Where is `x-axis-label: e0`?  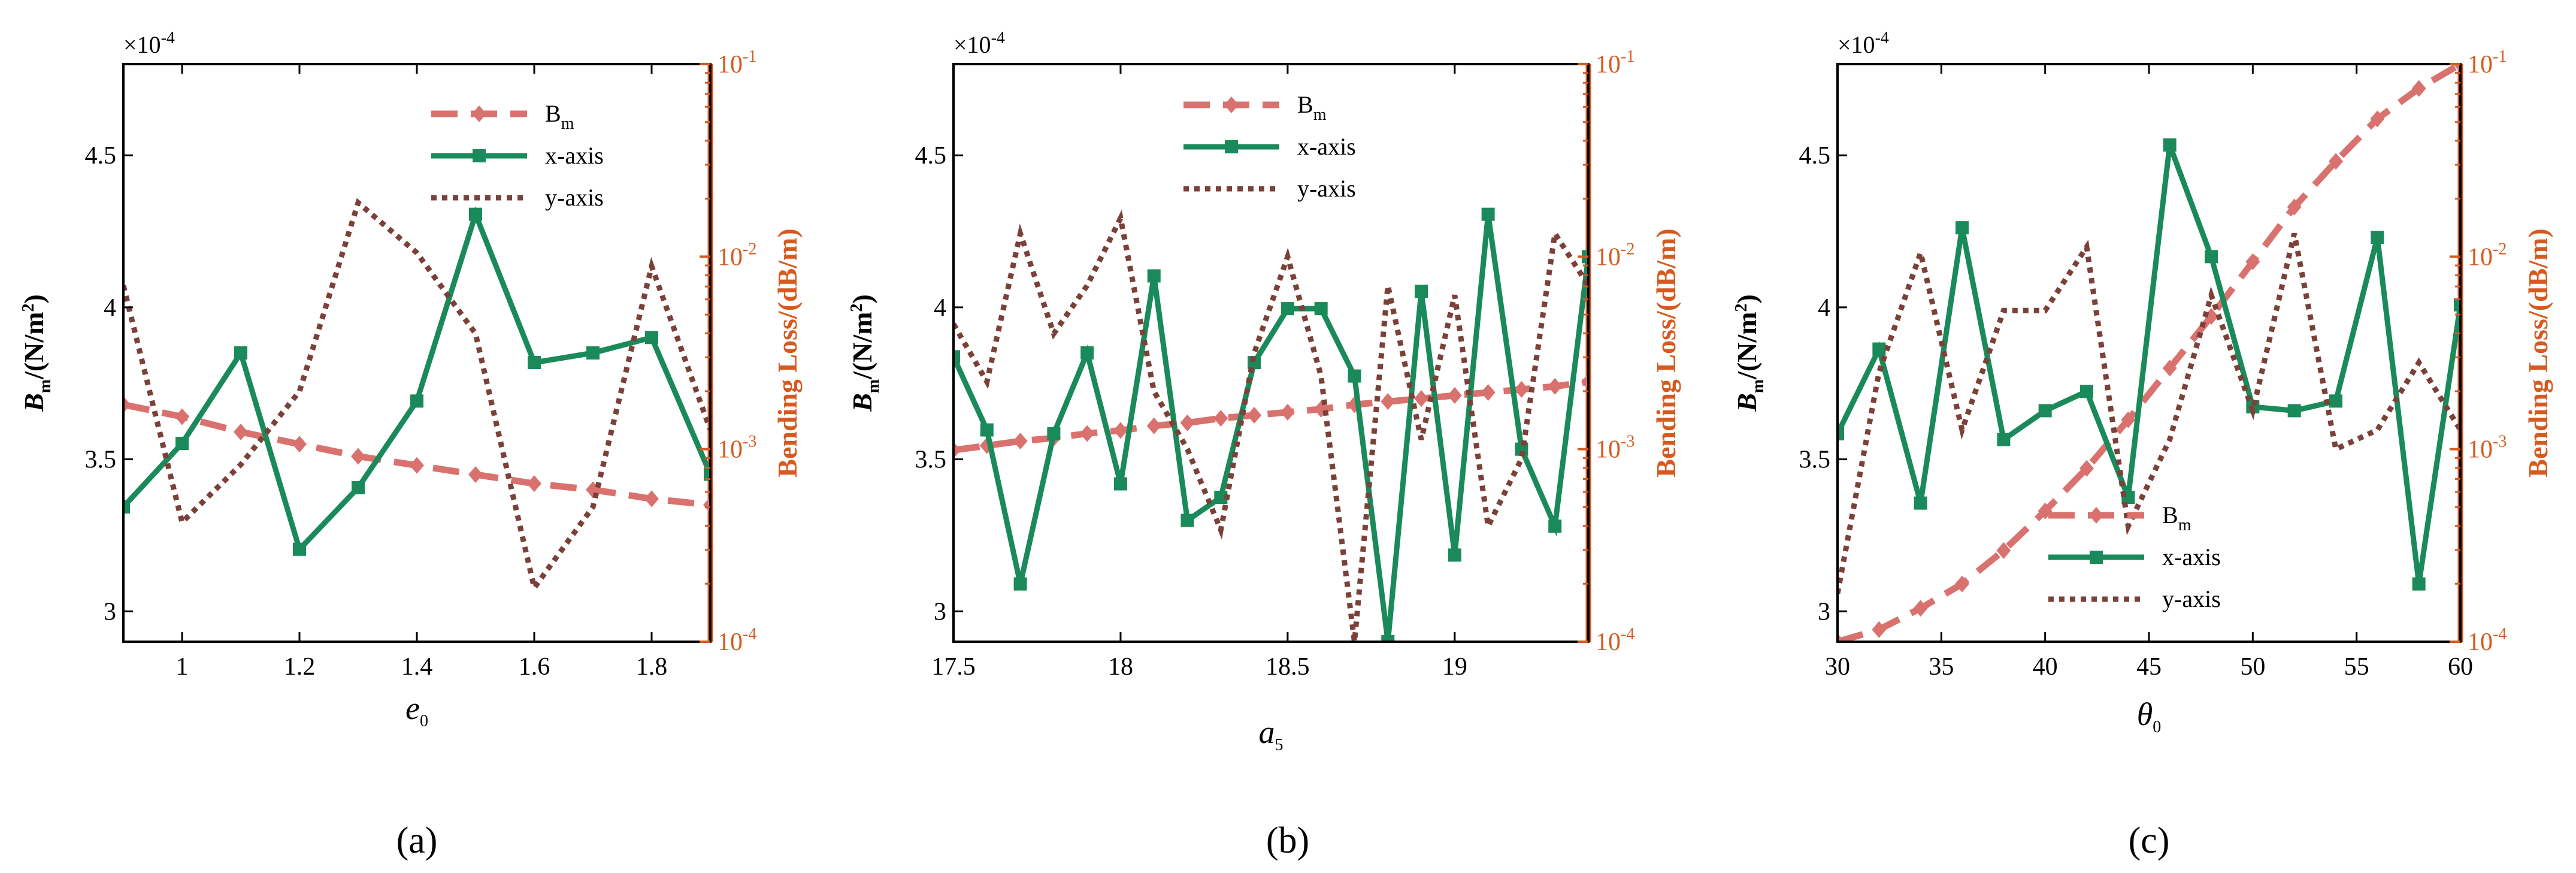 x-axis-label: e0 is located at coordinates (416, 710).